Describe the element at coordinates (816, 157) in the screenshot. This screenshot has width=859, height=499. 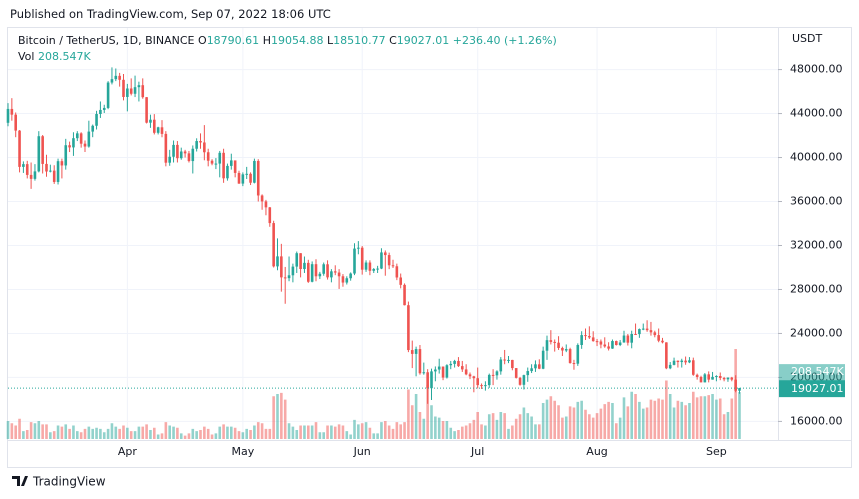
I see `y-tick-label: 40000.00` at that location.